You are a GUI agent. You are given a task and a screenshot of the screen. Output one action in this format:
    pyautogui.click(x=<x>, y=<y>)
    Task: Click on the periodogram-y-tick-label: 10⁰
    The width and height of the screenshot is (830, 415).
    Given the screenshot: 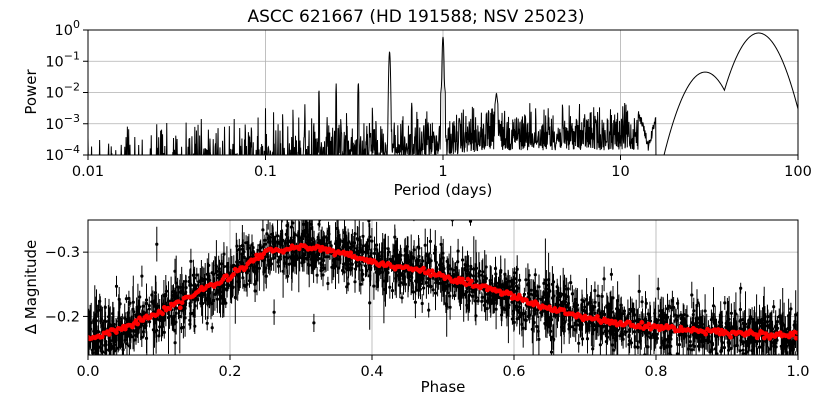 What is the action you would take?
    pyautogui.click(x=67, y=28)
    